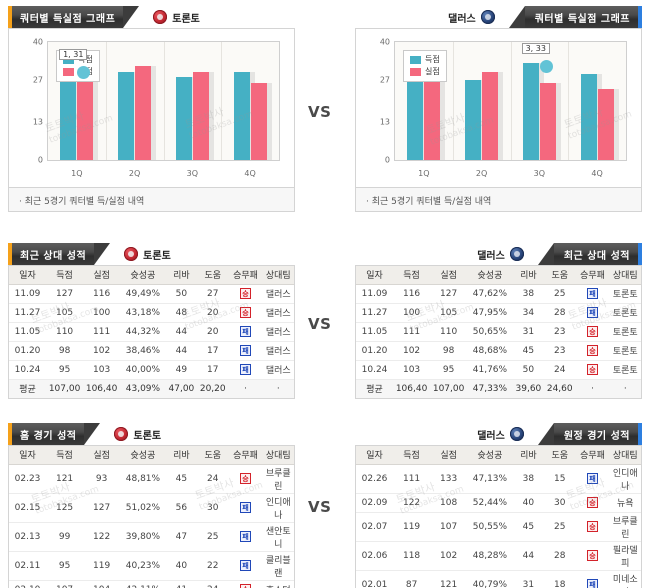 The height and width of the screenshot is (588, 650). What do you see at coordinates (151, 479) in the screenshot?
I see `table-row: 02.23 121 93 48,81% 45 24 승 브루클린` at bounding box center [151, 479].